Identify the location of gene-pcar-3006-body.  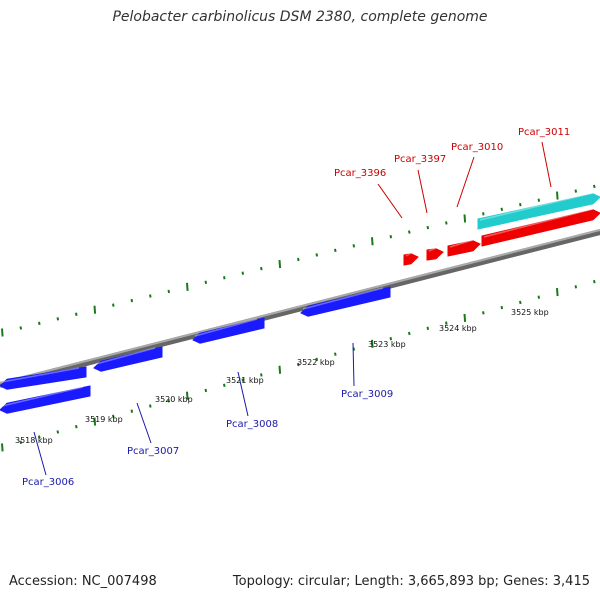
(45, 399).